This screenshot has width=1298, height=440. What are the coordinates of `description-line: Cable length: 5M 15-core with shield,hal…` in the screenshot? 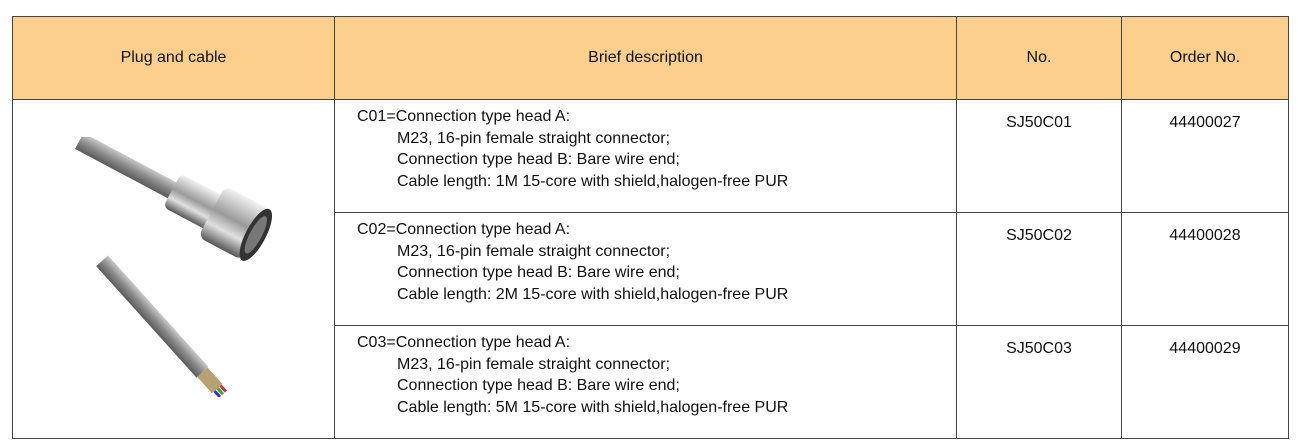 It's located at (593, 407).